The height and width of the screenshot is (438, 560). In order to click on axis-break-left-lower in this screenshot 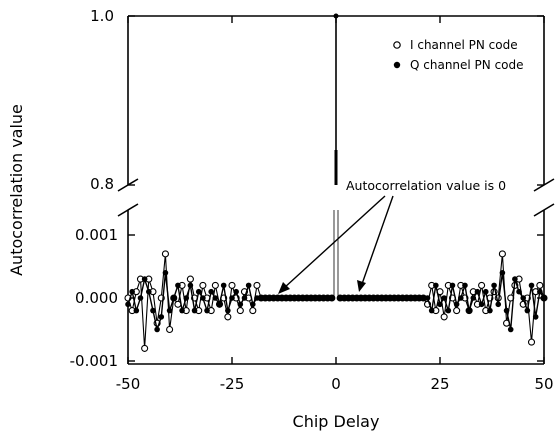, I will do `click(128, 210)`.